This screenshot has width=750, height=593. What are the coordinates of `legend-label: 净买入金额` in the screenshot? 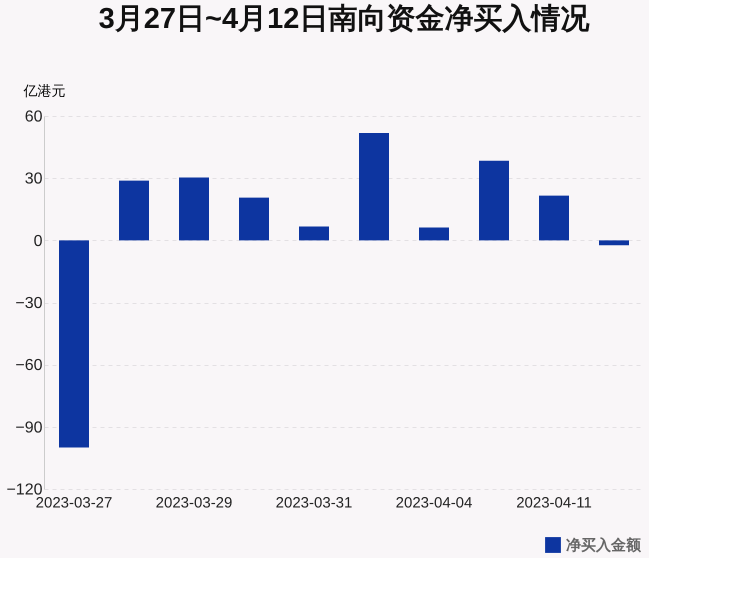 It's located at (604, 545).